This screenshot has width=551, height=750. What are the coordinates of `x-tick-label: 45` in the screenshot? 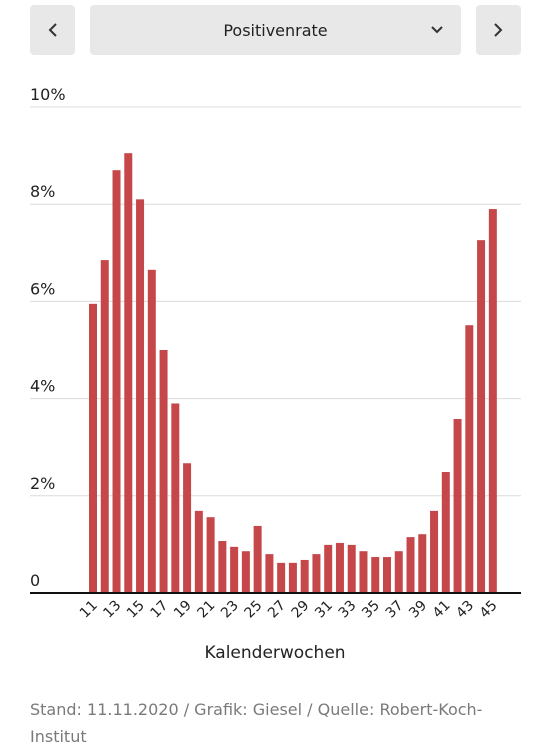 It's located at (489, 610).